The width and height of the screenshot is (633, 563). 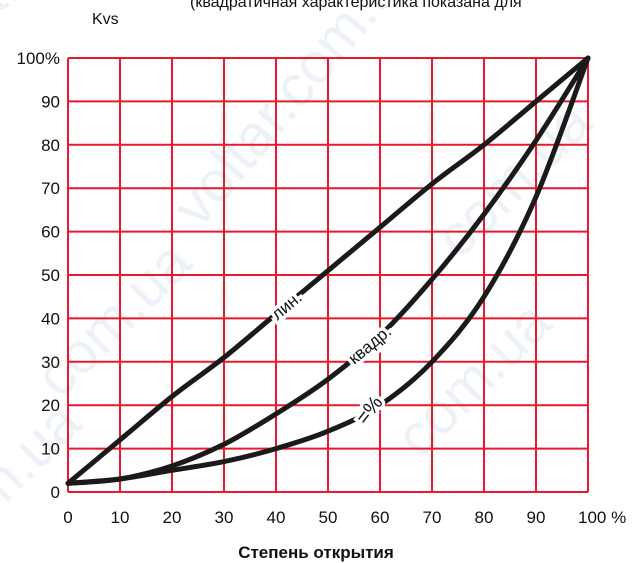 What do you see at coordinates (484, 517) in the screenshot?
I see `x-tick-label: 80` at bounding box center [484, 517].